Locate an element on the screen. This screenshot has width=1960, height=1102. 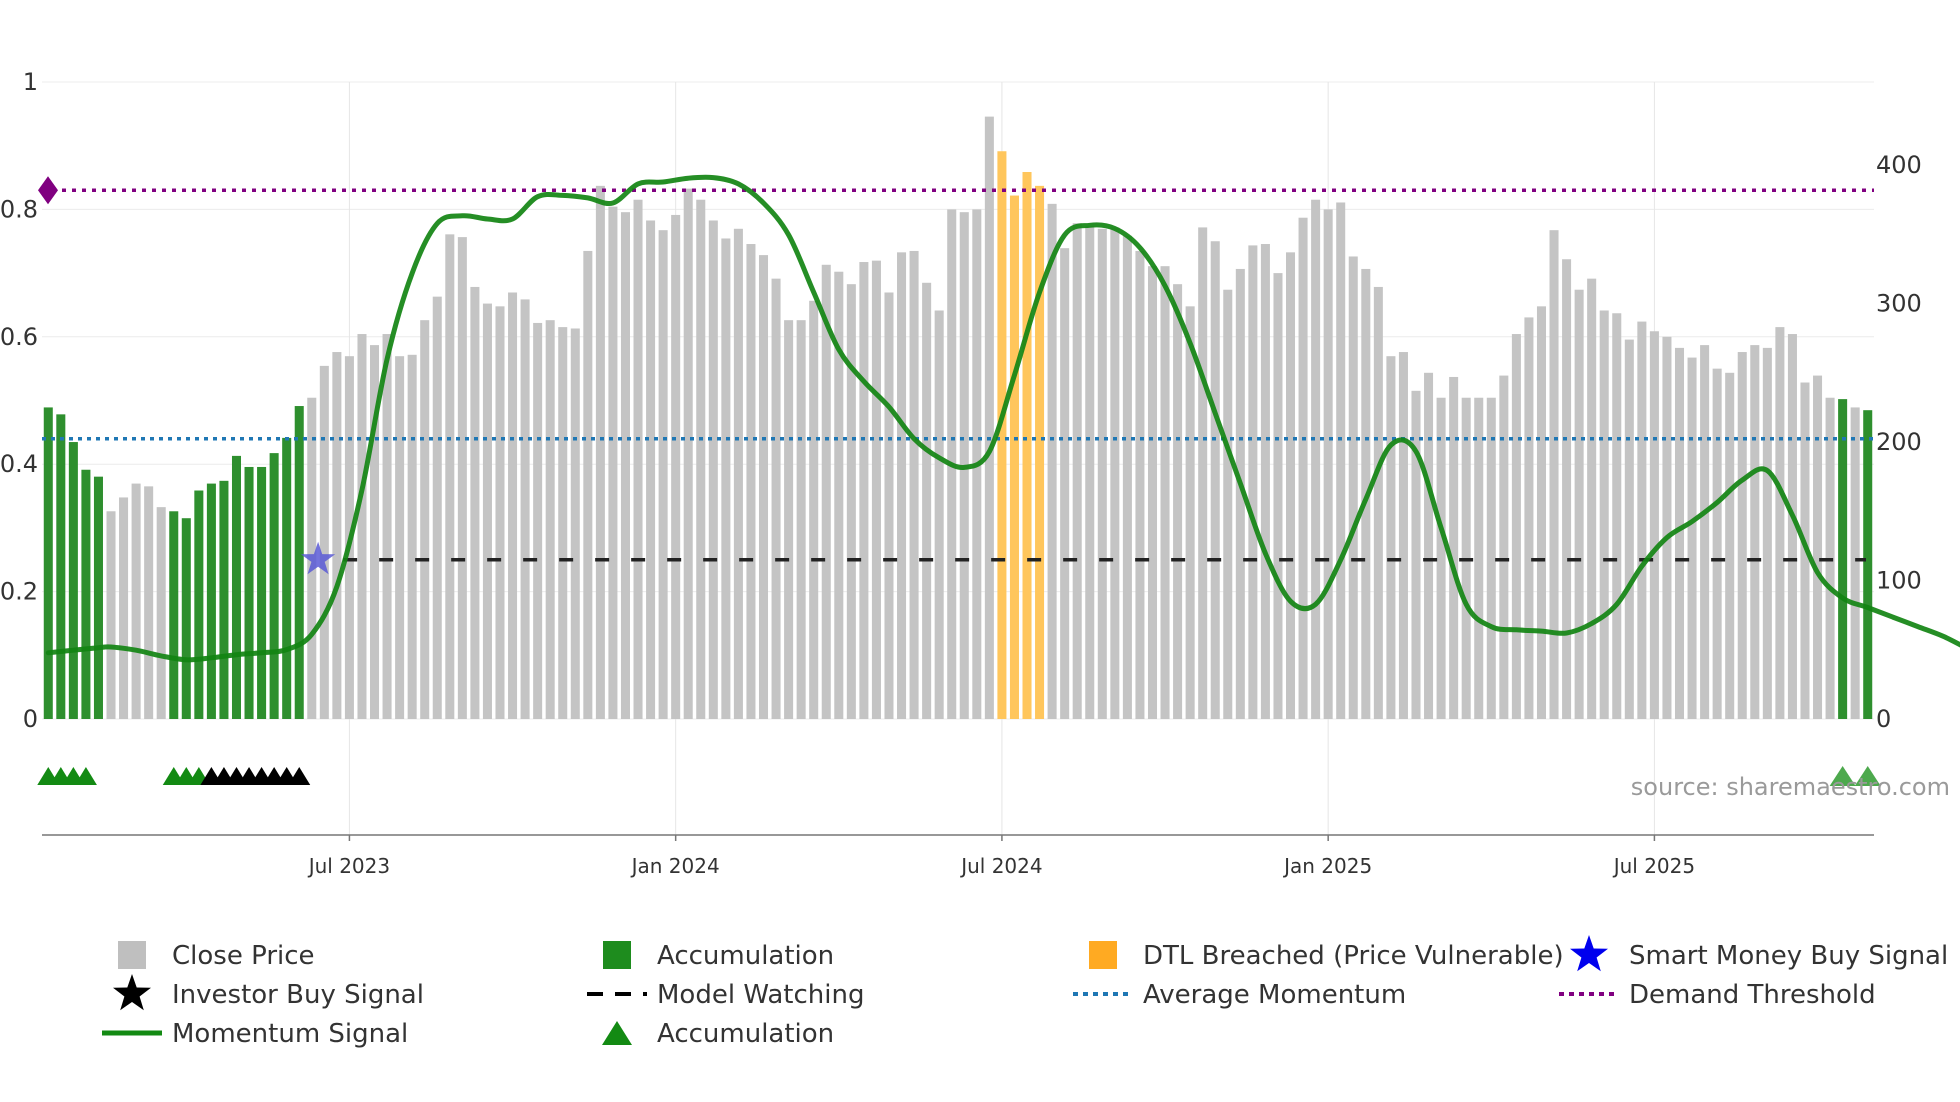
x-tick-label: Jan 2024 is located at coordinates (675, 866).